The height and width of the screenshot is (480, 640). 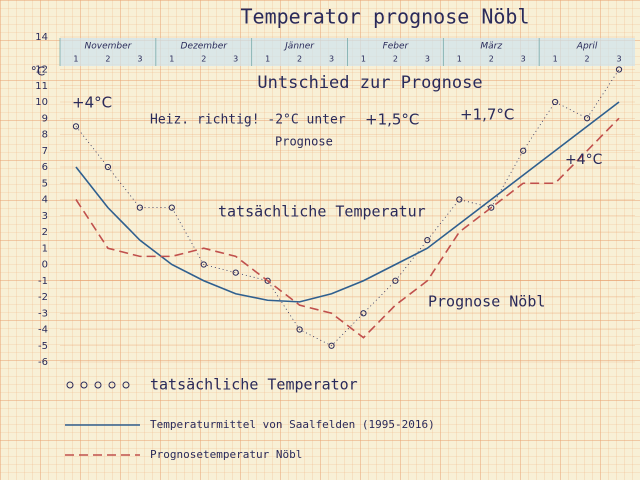 I want to click on y-axis-label: °C, so click(x=38, y=72).